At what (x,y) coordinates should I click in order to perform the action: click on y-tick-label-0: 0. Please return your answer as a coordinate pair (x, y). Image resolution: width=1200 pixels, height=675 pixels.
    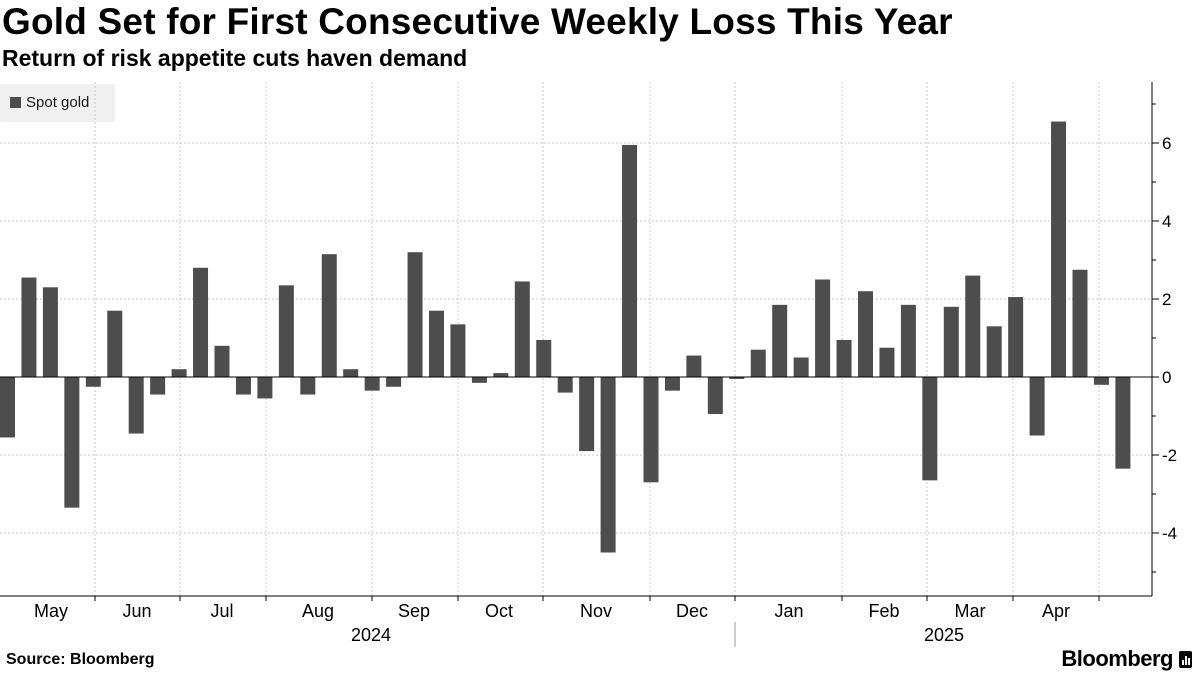
    Looking at the image, I should click on (1166, 377).